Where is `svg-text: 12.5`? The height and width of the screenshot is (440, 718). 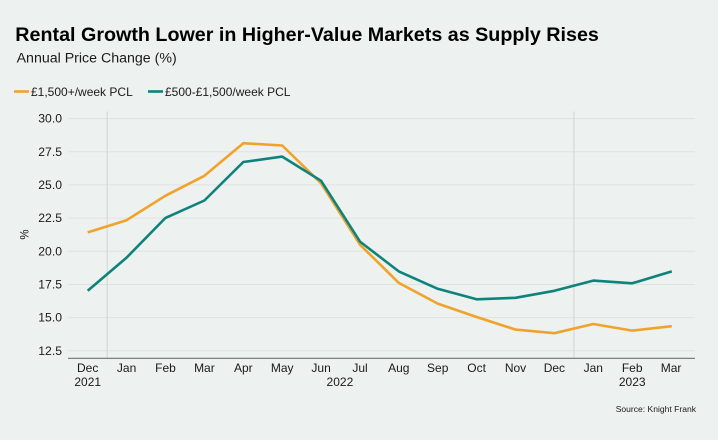
svg-text: 12.5 is located at coordinates (50, 351).